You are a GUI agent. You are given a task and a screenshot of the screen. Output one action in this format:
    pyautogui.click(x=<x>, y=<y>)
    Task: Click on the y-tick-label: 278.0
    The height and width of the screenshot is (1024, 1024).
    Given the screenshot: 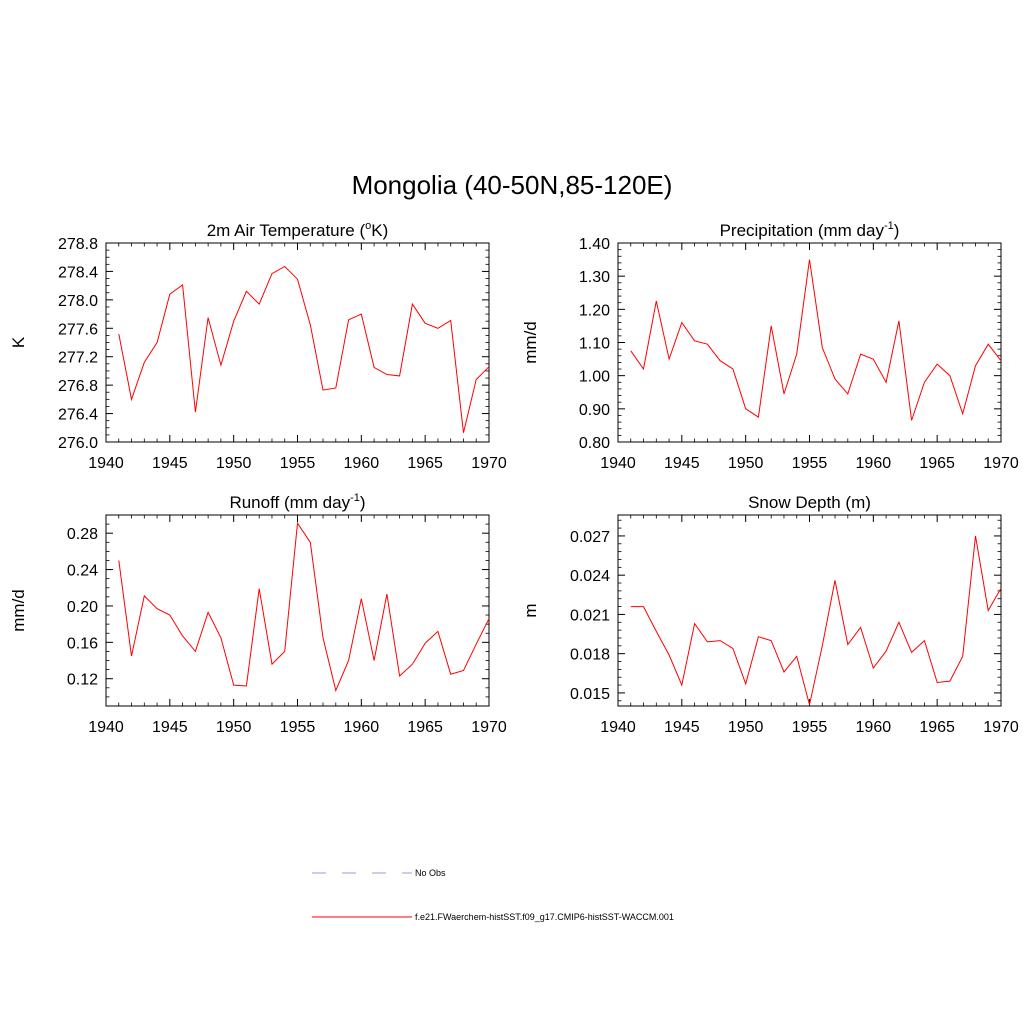 What is the action you would take?
    pyautogui.click(x=78, y=301)
    